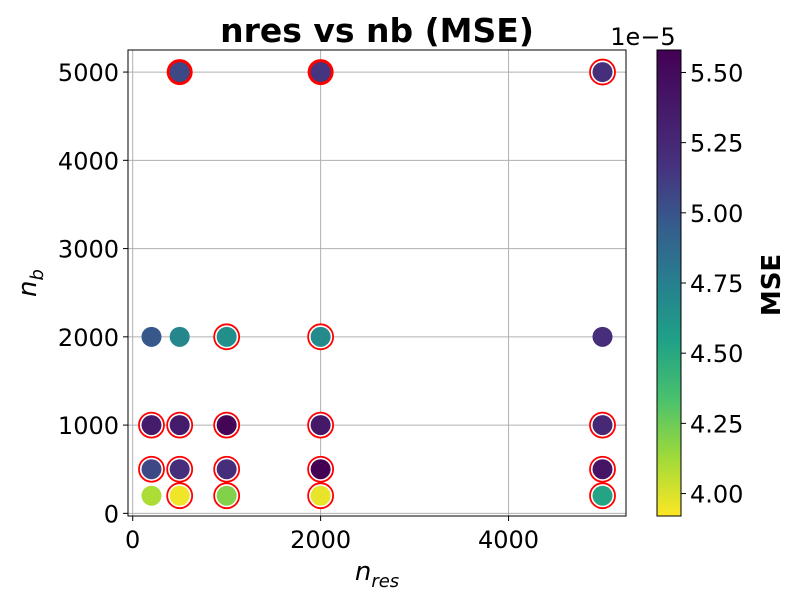 The height and width of the screenshot is (600, 800). Describe the element at coordinates (88, 426) in the screenshot. I see `y-tick-label: 1000` at that location.